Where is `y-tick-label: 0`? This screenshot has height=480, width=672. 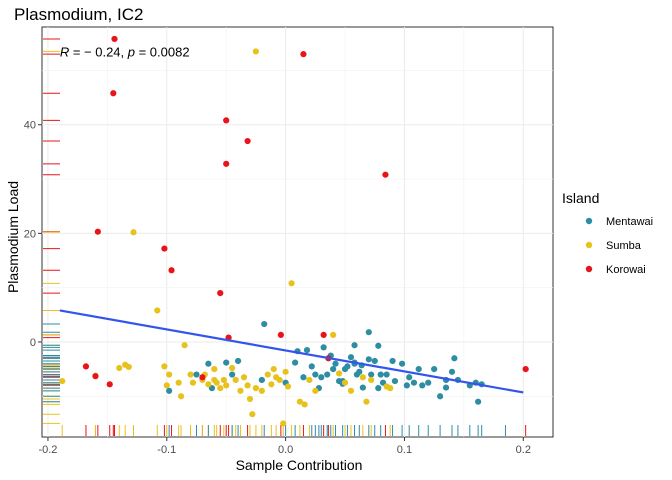
y-tick-label: 0 is located at coordinates (33, 343).